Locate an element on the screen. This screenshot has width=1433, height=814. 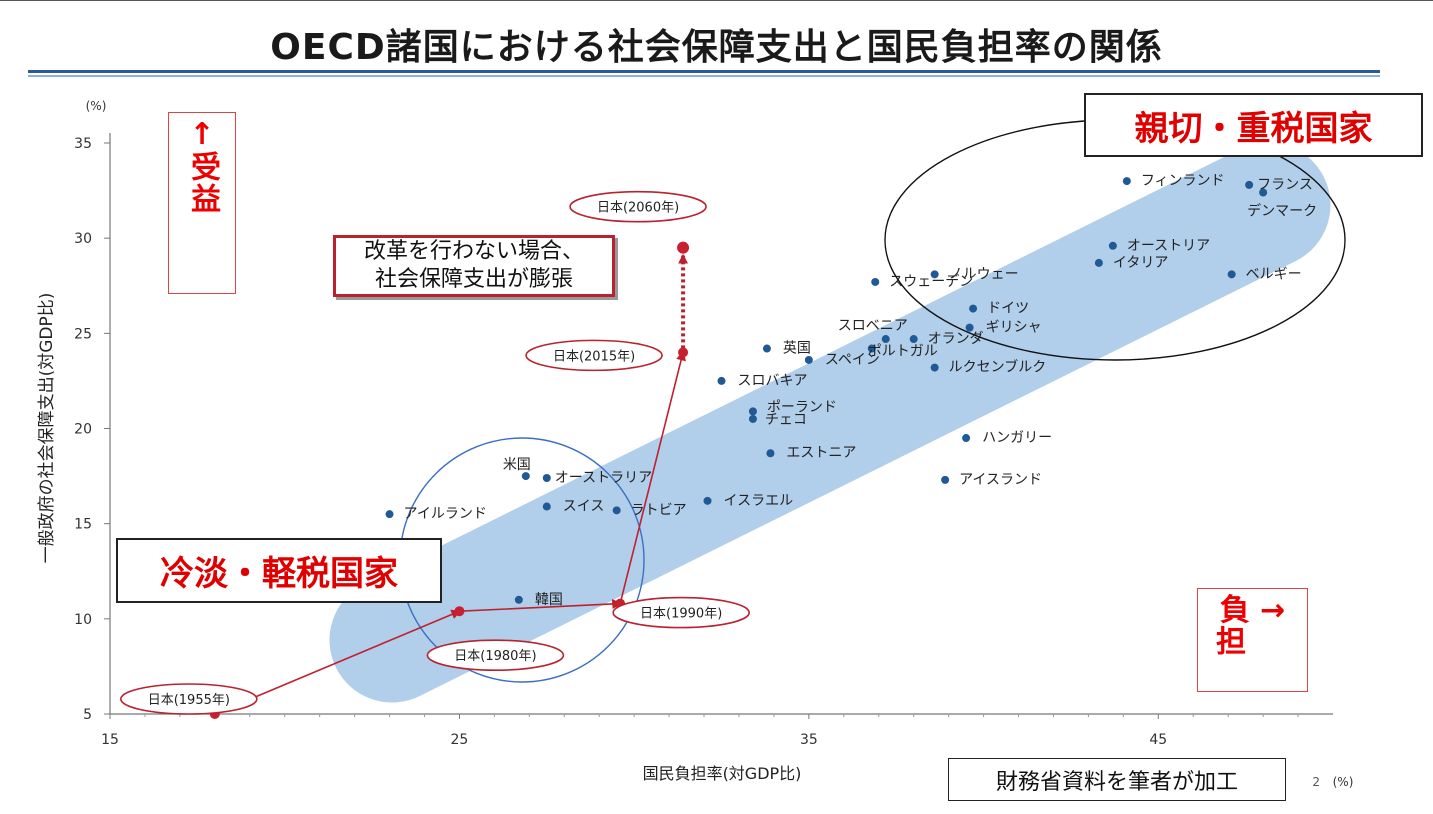
source-note: 財務省資料を筆者が加工 is located at coordinates (1117, 779).